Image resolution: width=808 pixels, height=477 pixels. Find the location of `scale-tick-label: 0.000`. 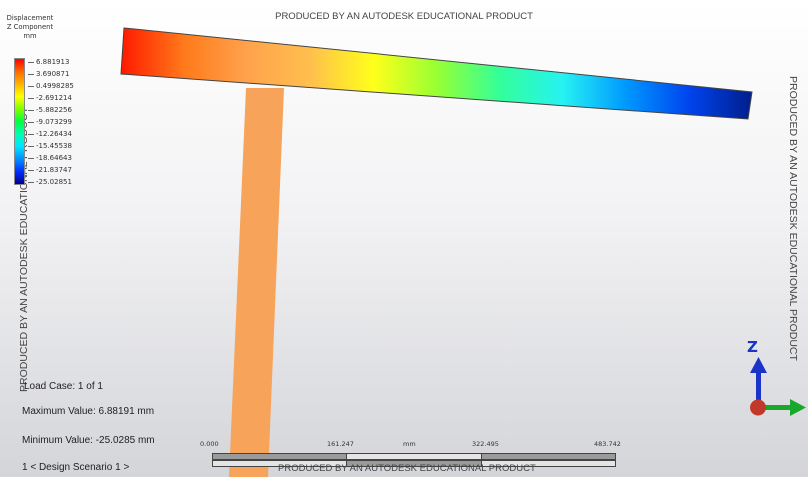

scale-tick-label: 0.000 is located at coordinates (209, 444).